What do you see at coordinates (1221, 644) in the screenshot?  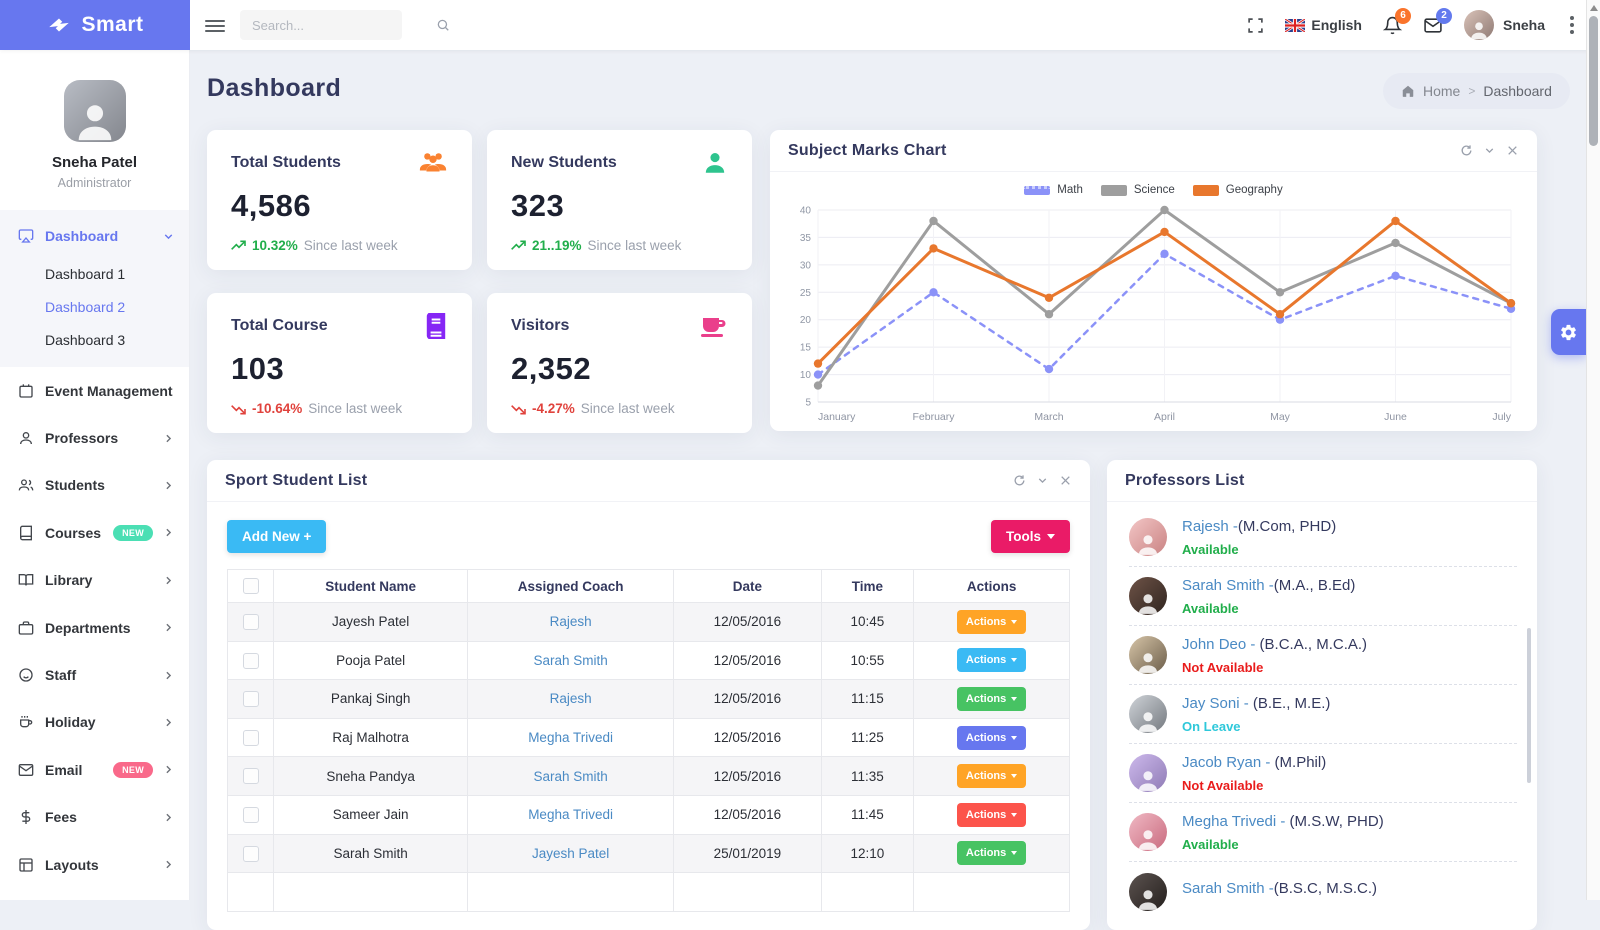 I see `professor-name-link: John Deo -` at bounding box center [1221, 644].